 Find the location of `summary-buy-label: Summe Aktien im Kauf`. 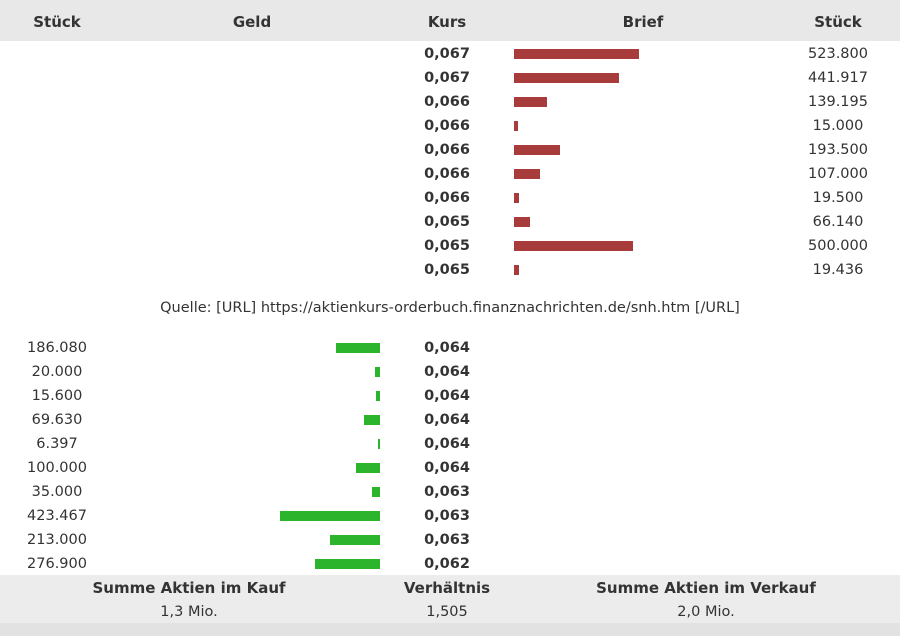

summary-buy-label: Summe Aktien im Kauf is located at coordinates (189, 588).